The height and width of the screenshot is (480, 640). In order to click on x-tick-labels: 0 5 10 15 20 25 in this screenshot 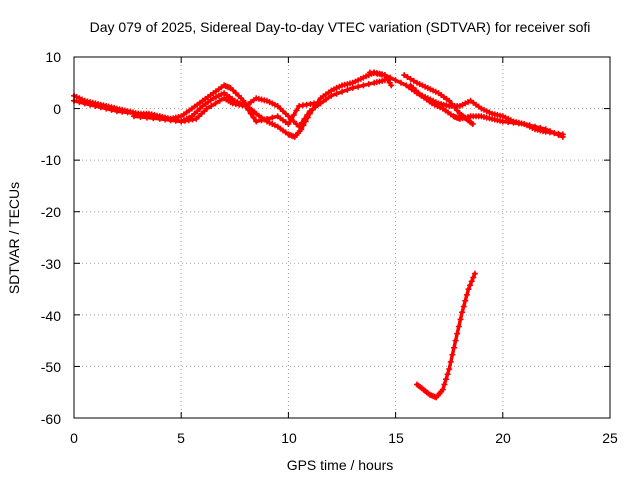, I will do `click(344, 438)`.